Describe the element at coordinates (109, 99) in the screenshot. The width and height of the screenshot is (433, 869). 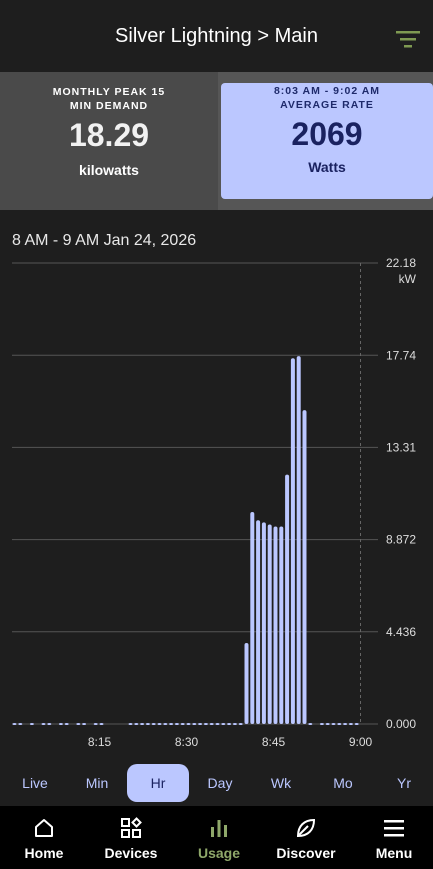
I see `monthly-peak-label: MONTHLY PEAK 15 MIN DEMAND` at that location.